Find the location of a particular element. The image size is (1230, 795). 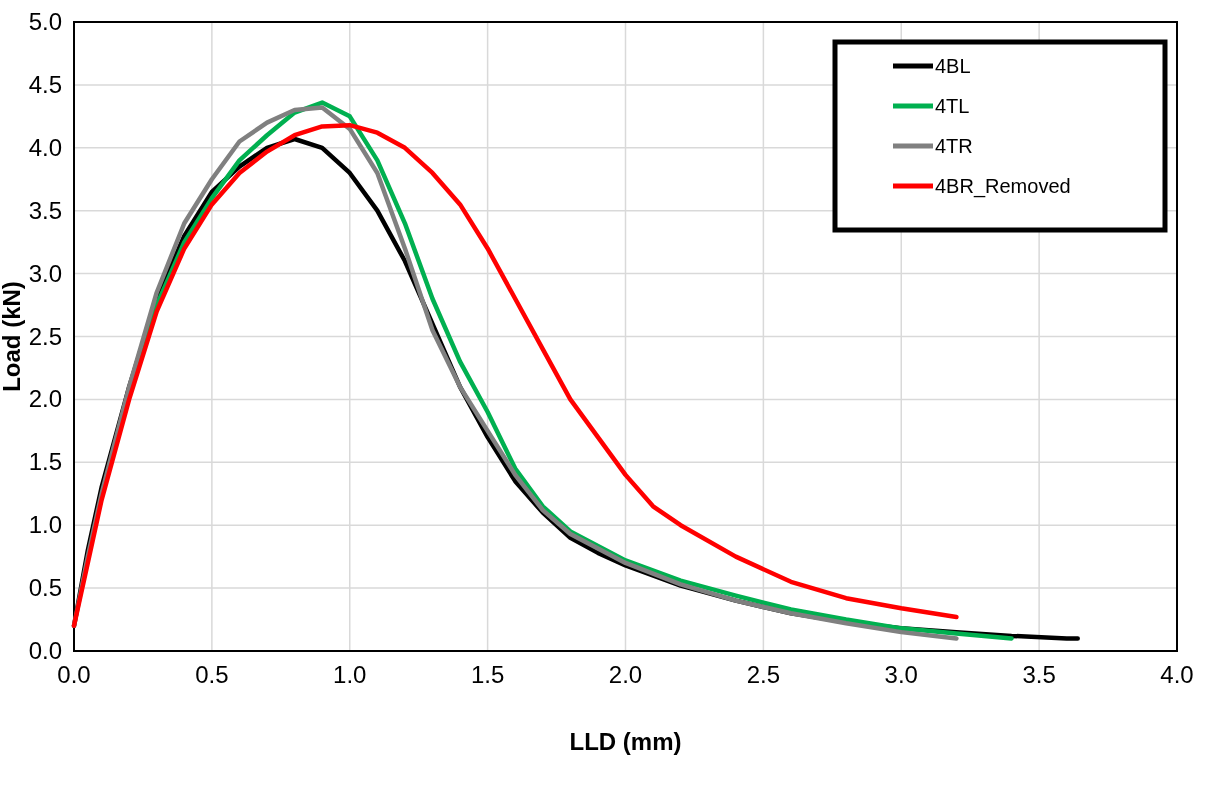

legend-label: 4TL is located at coordinates (952, 106).